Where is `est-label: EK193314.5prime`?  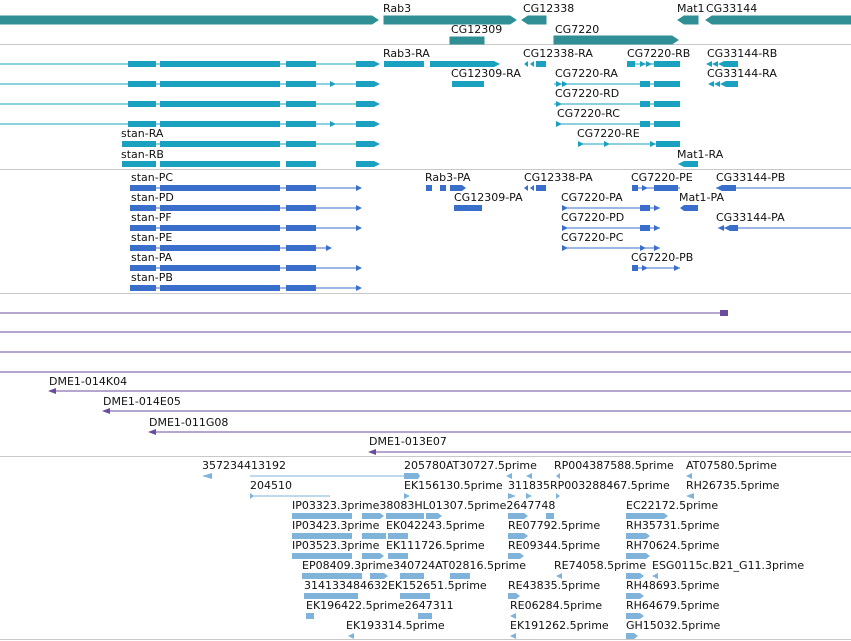
est-label: EK193314.5prime is located at coordinates (395, 625).